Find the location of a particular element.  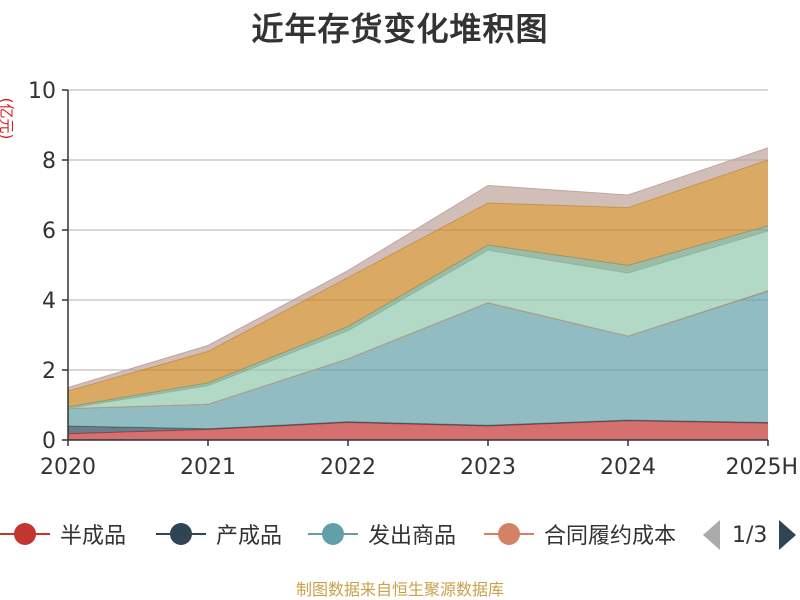

y-tick-label: 8 is located at coordinates (49, 161).